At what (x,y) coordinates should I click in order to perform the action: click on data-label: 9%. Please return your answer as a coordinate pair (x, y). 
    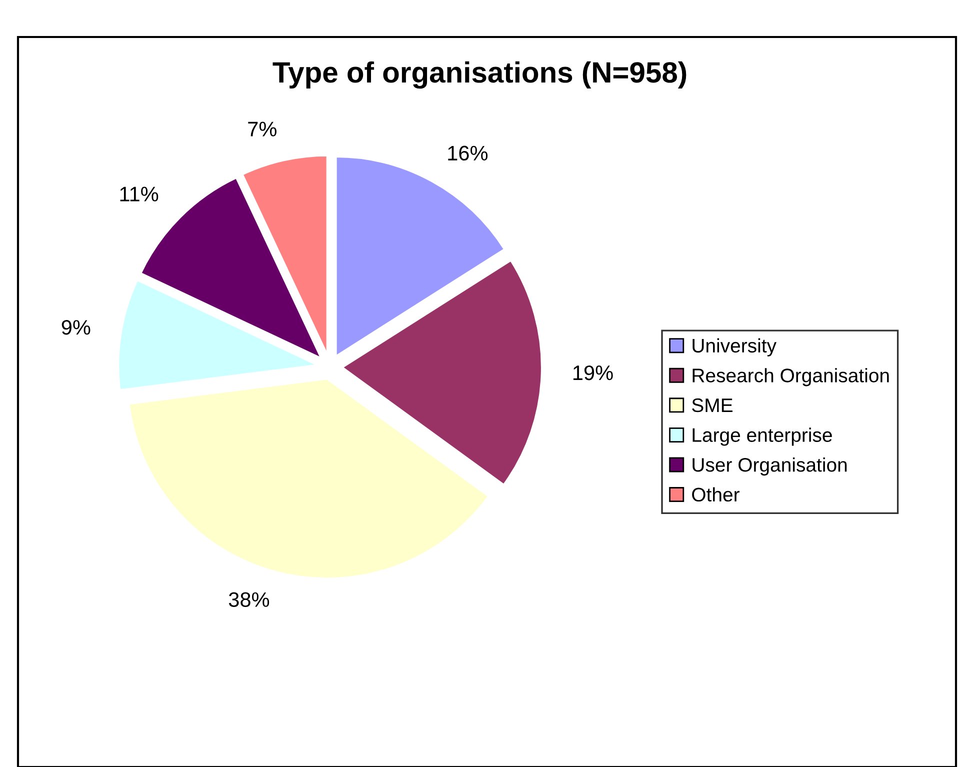
    Looking at the image, I should click on (76, 327).